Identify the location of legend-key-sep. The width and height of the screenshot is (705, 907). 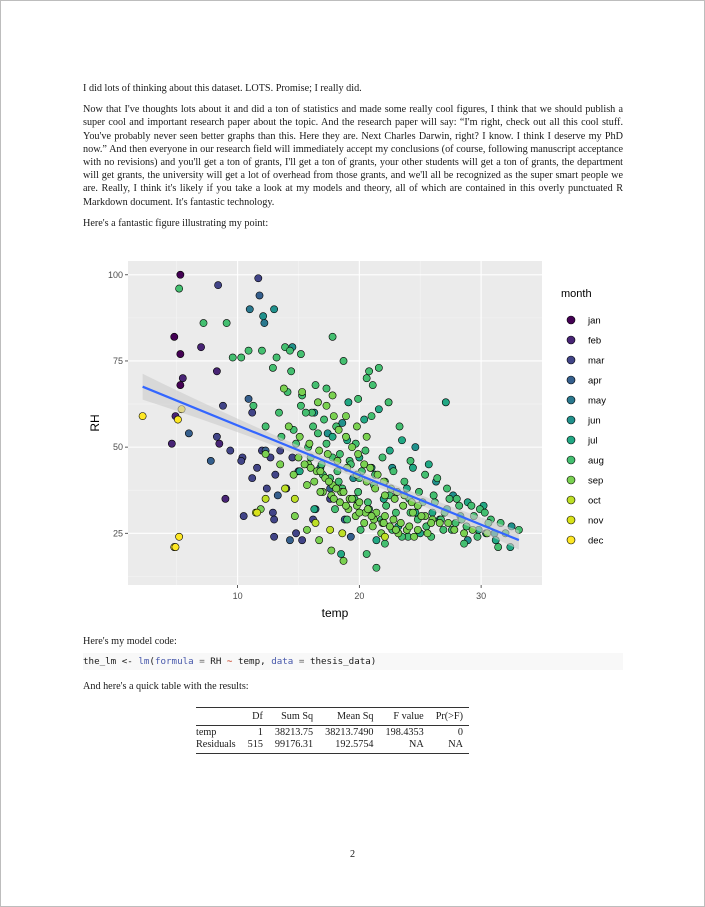
(571, 480).